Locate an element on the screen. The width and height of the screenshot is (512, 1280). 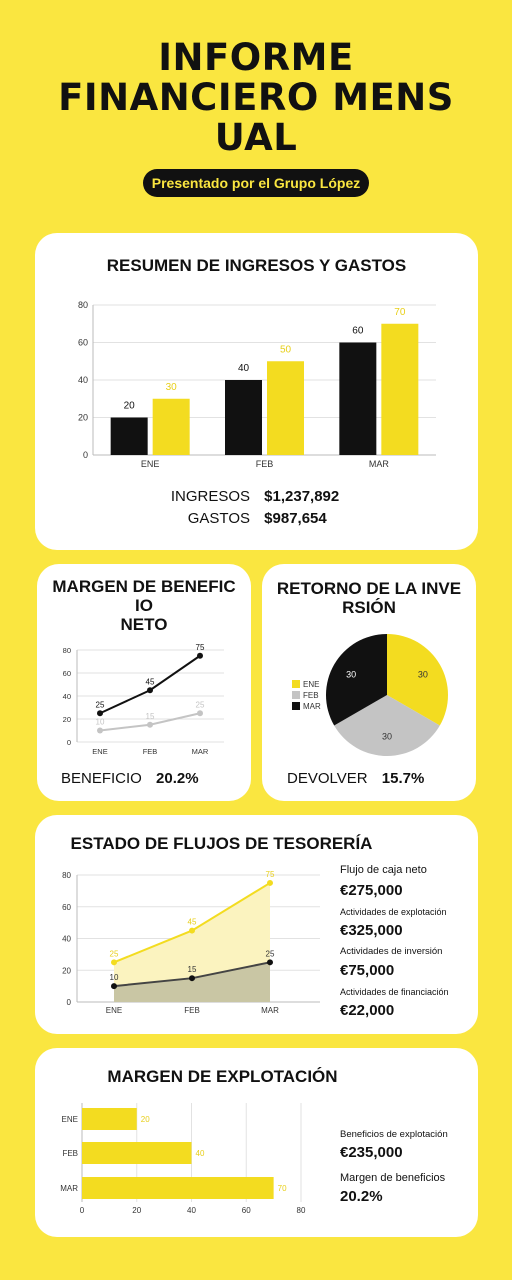
roi-pie-chart: 30 30 30 is located at coordinates (387, 695).